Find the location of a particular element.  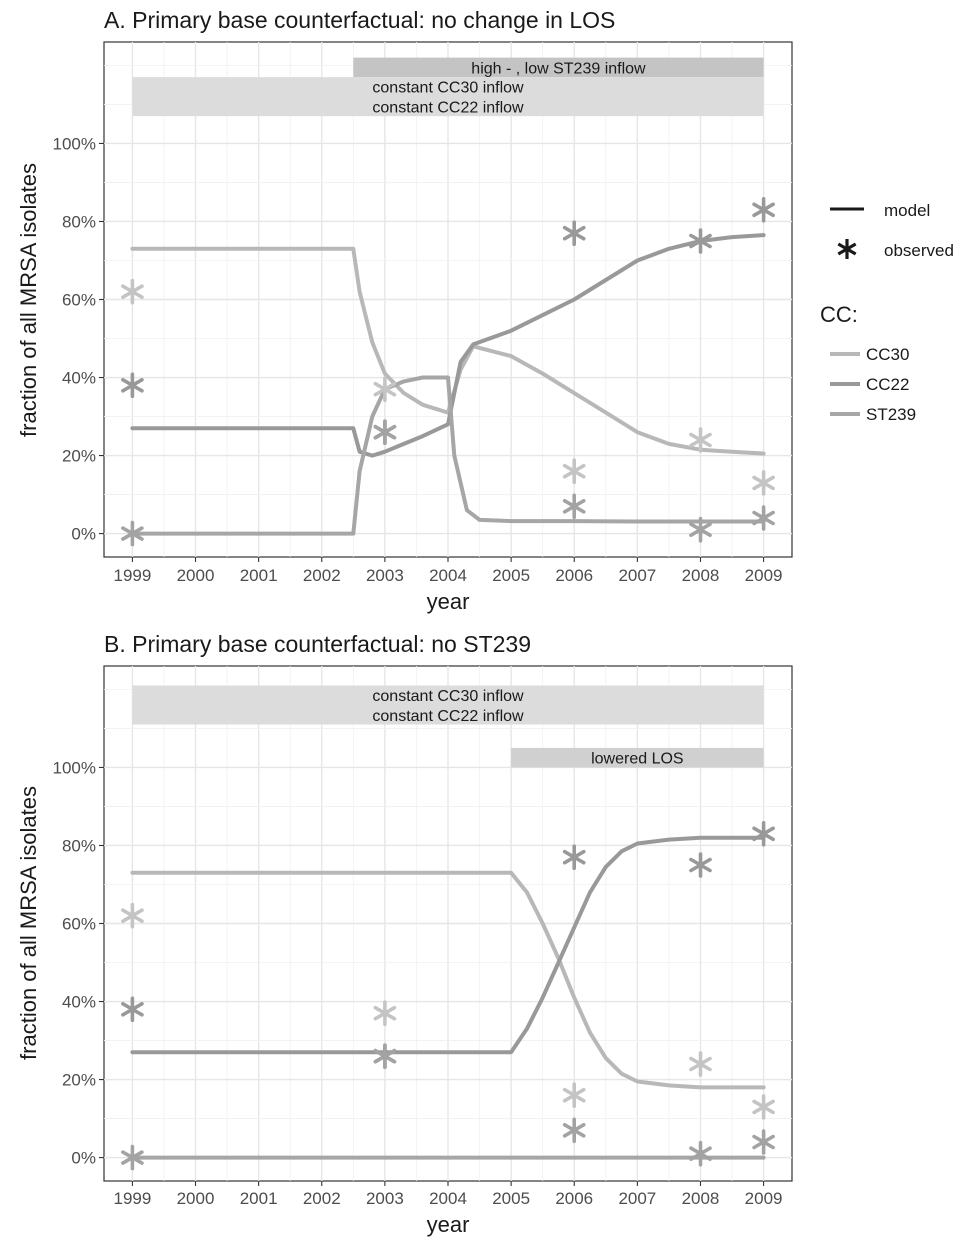

panel-b-x-axis-title: year is located at coordinates (448, 1224).